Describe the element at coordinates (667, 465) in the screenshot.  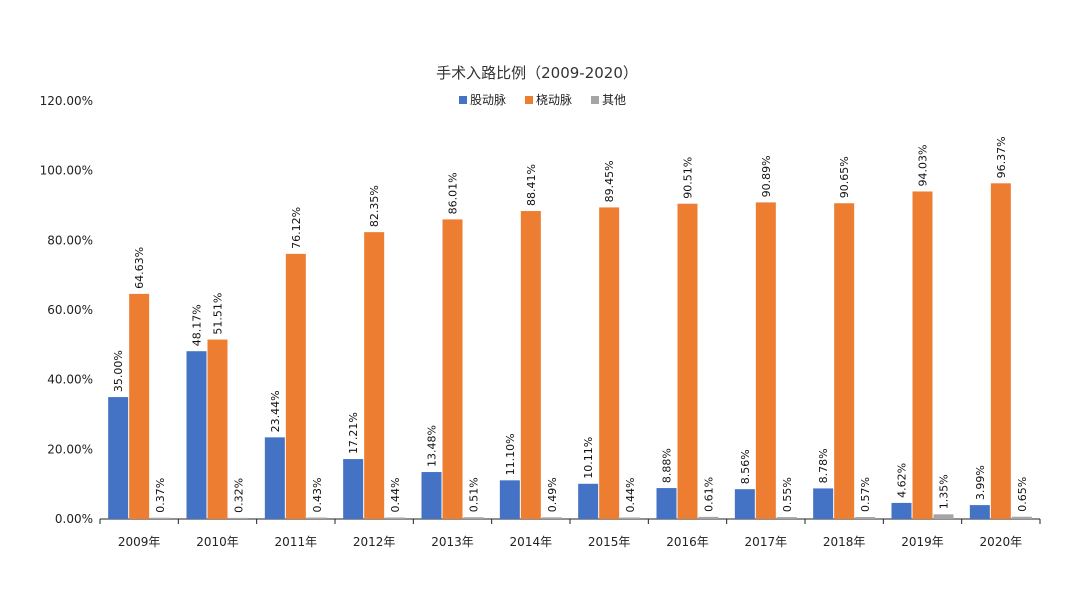
I see `data-label: 8.88%` at that location.